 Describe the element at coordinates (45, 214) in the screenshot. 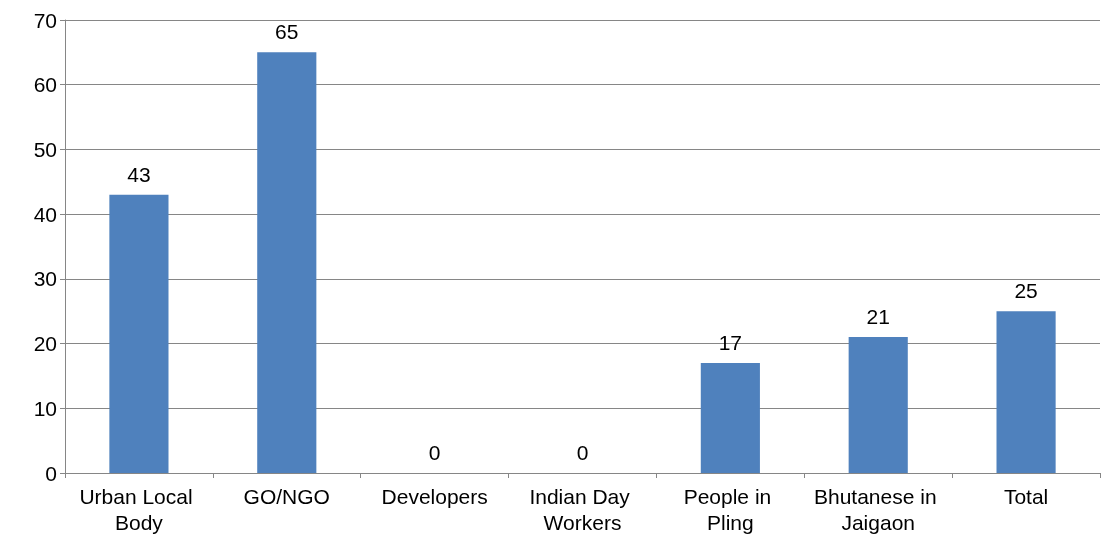

I see `y-tick-label: 40` at that location.